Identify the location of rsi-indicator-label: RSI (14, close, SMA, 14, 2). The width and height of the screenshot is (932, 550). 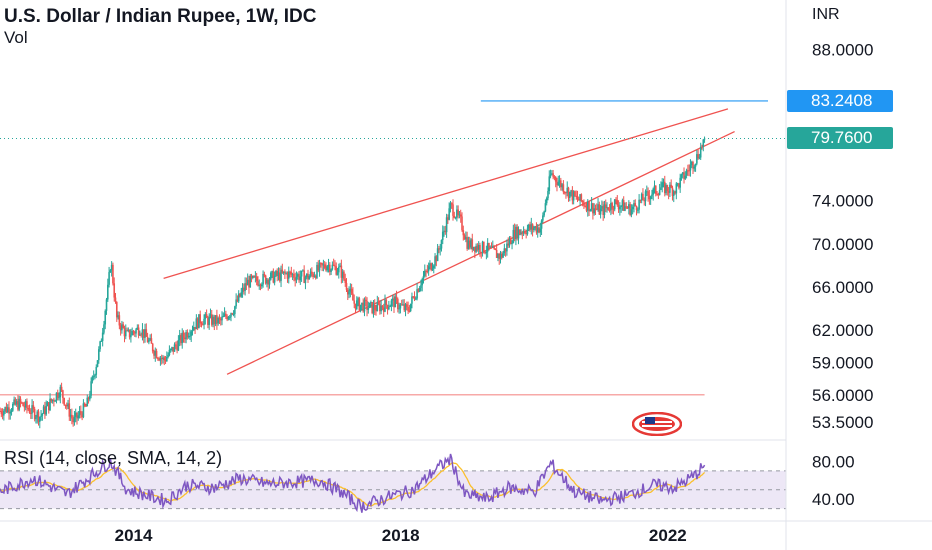
(113, 458).